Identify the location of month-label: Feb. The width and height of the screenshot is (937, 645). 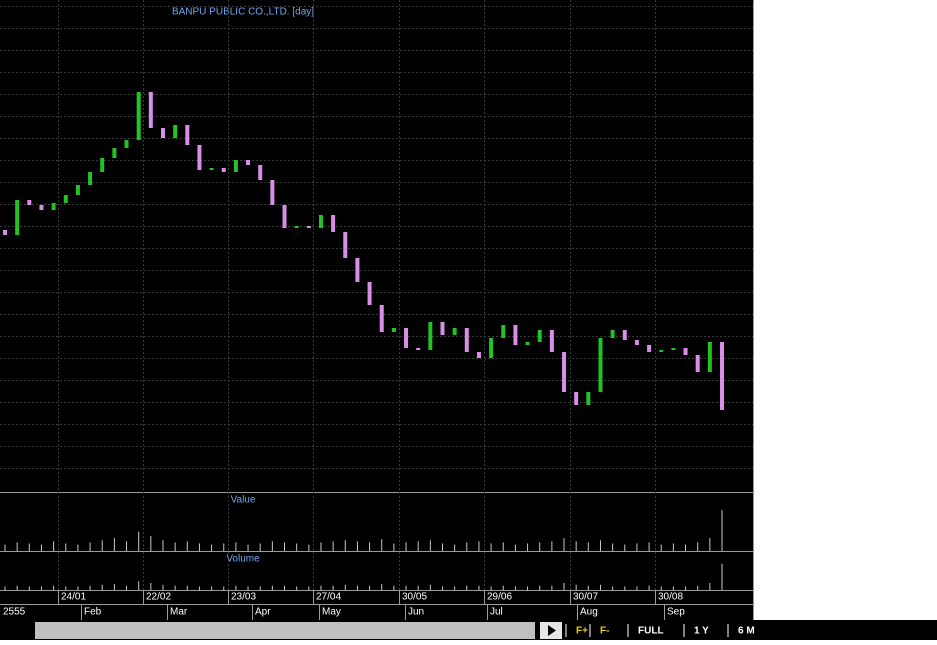
(93, 612).